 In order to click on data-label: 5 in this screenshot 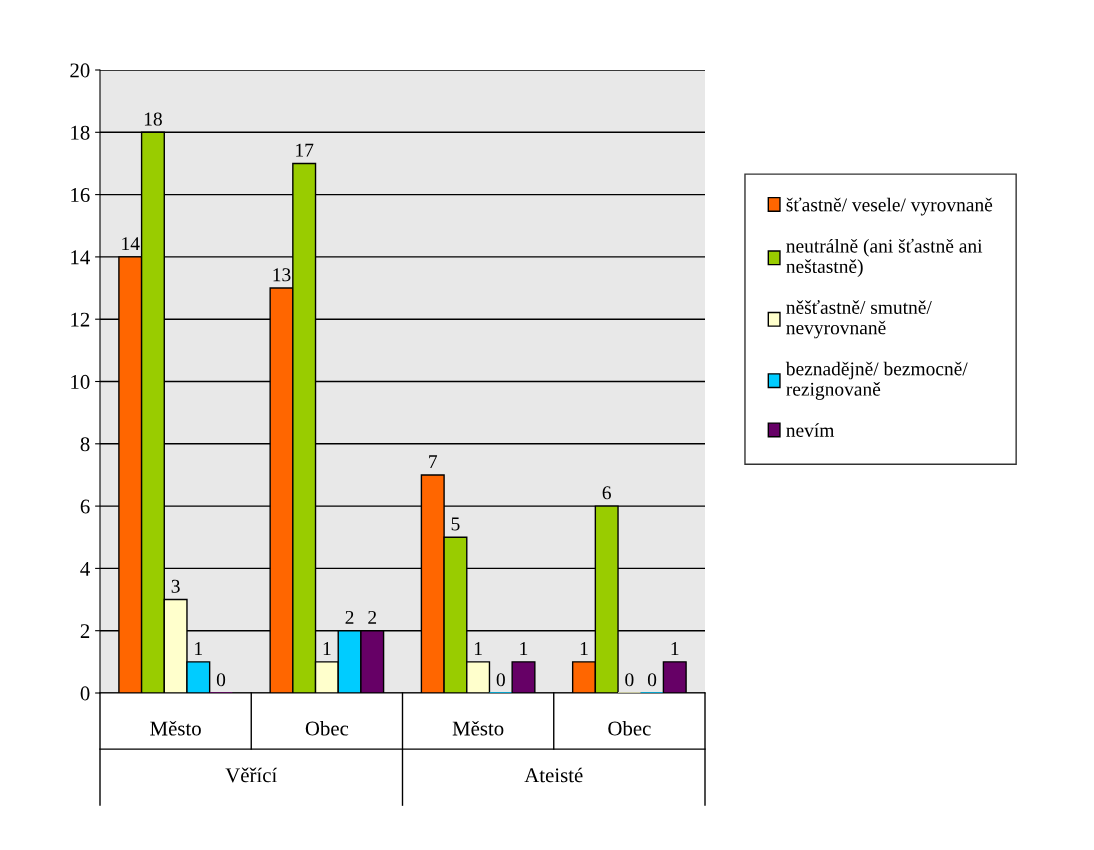, I will do `click(455, 524)`.